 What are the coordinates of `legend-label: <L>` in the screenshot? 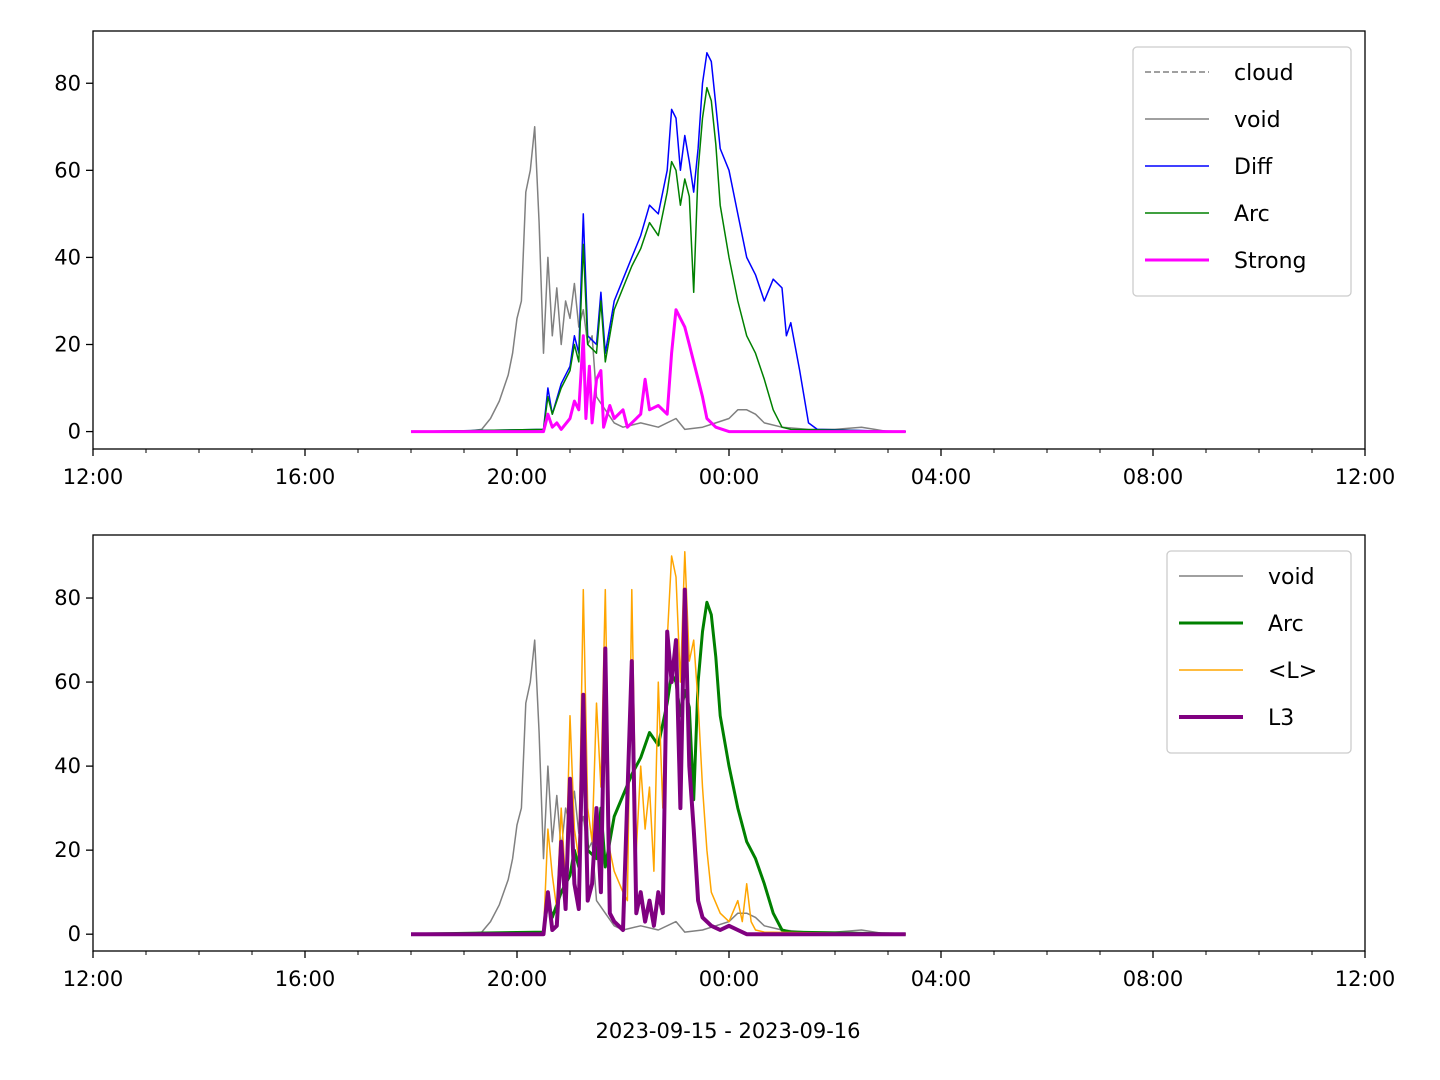 It's located at (1292, 671).